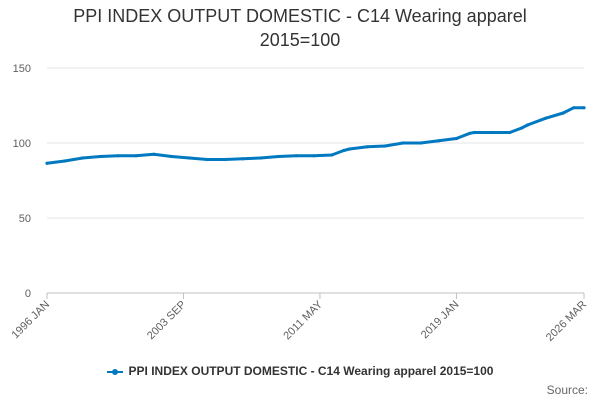  Describe the element at coordinates (25, 219) in the screenshot. I see `y-tick-label: 50` at that location.